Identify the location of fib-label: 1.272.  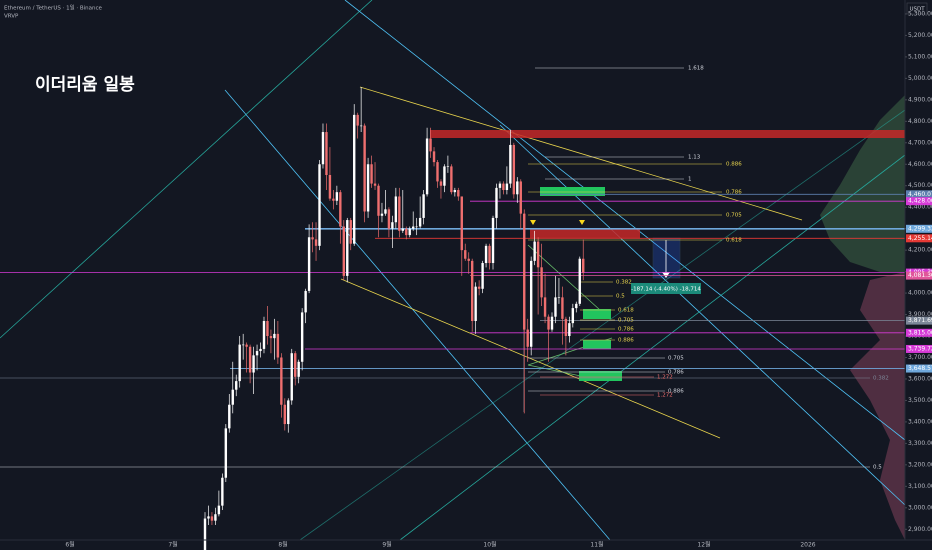
(665, 396).